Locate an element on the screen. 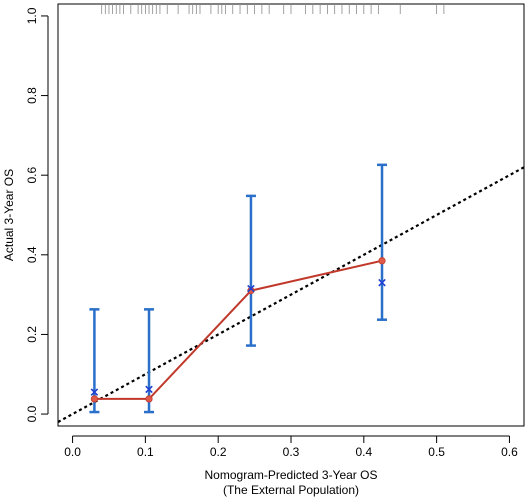 This screenshot has height=502, width=529. x-axis-subtitle: (The External Population) is located at coordinates (291, 490).